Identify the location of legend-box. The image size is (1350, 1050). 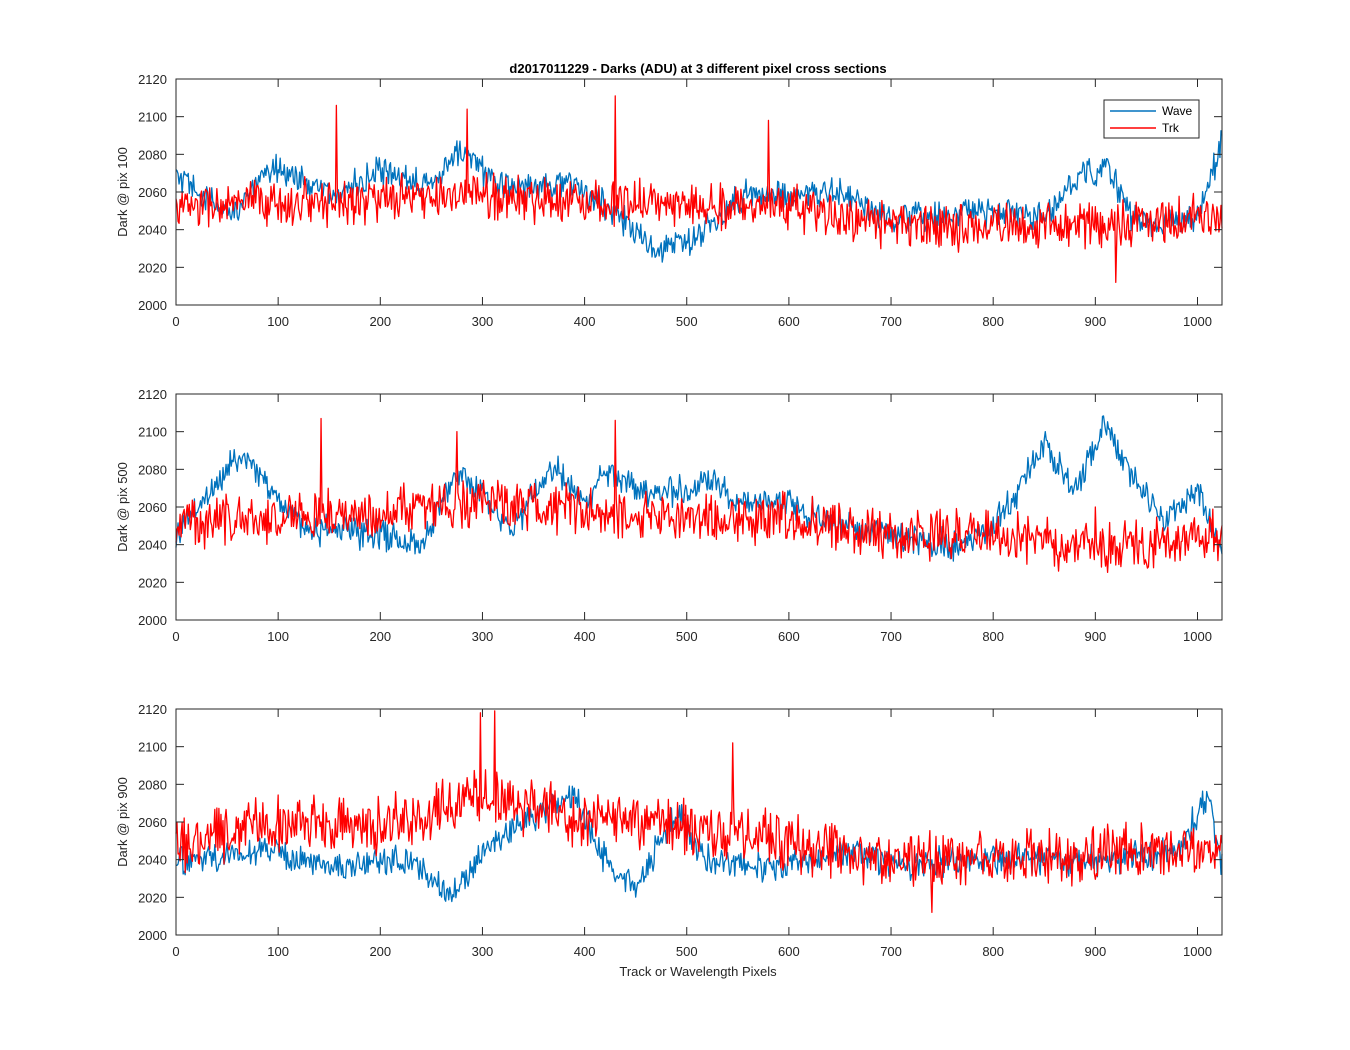
(1151, 119).